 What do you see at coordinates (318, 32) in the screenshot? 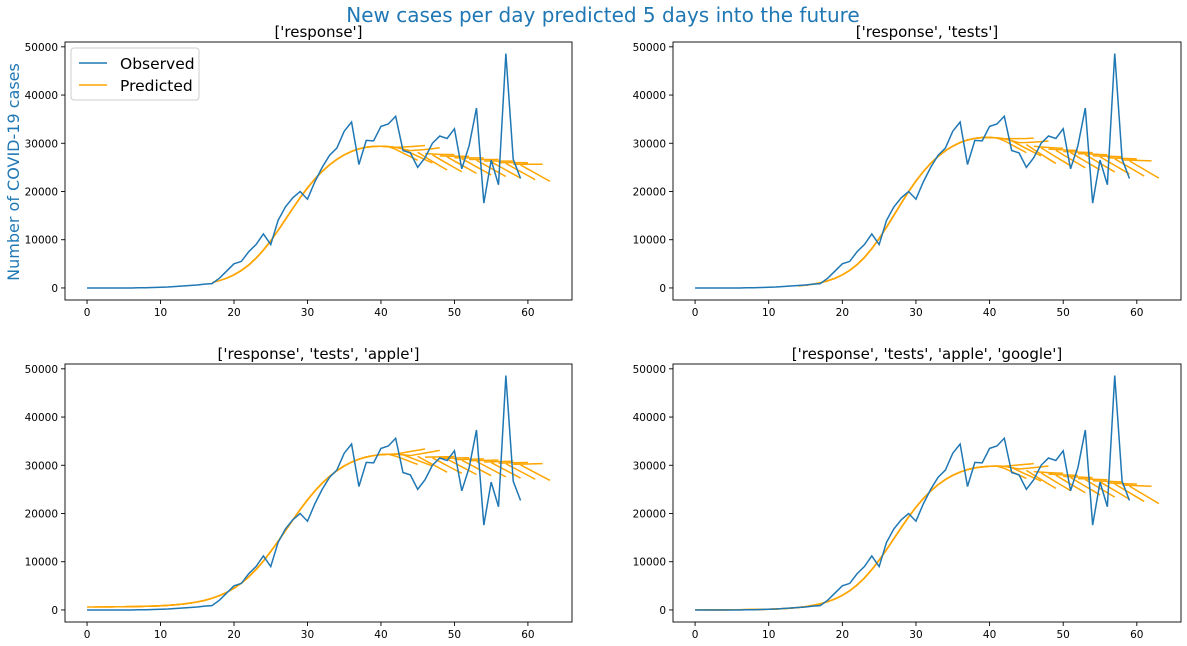
I see `subplot-title: ['response']` at bounding box center [318, 32].